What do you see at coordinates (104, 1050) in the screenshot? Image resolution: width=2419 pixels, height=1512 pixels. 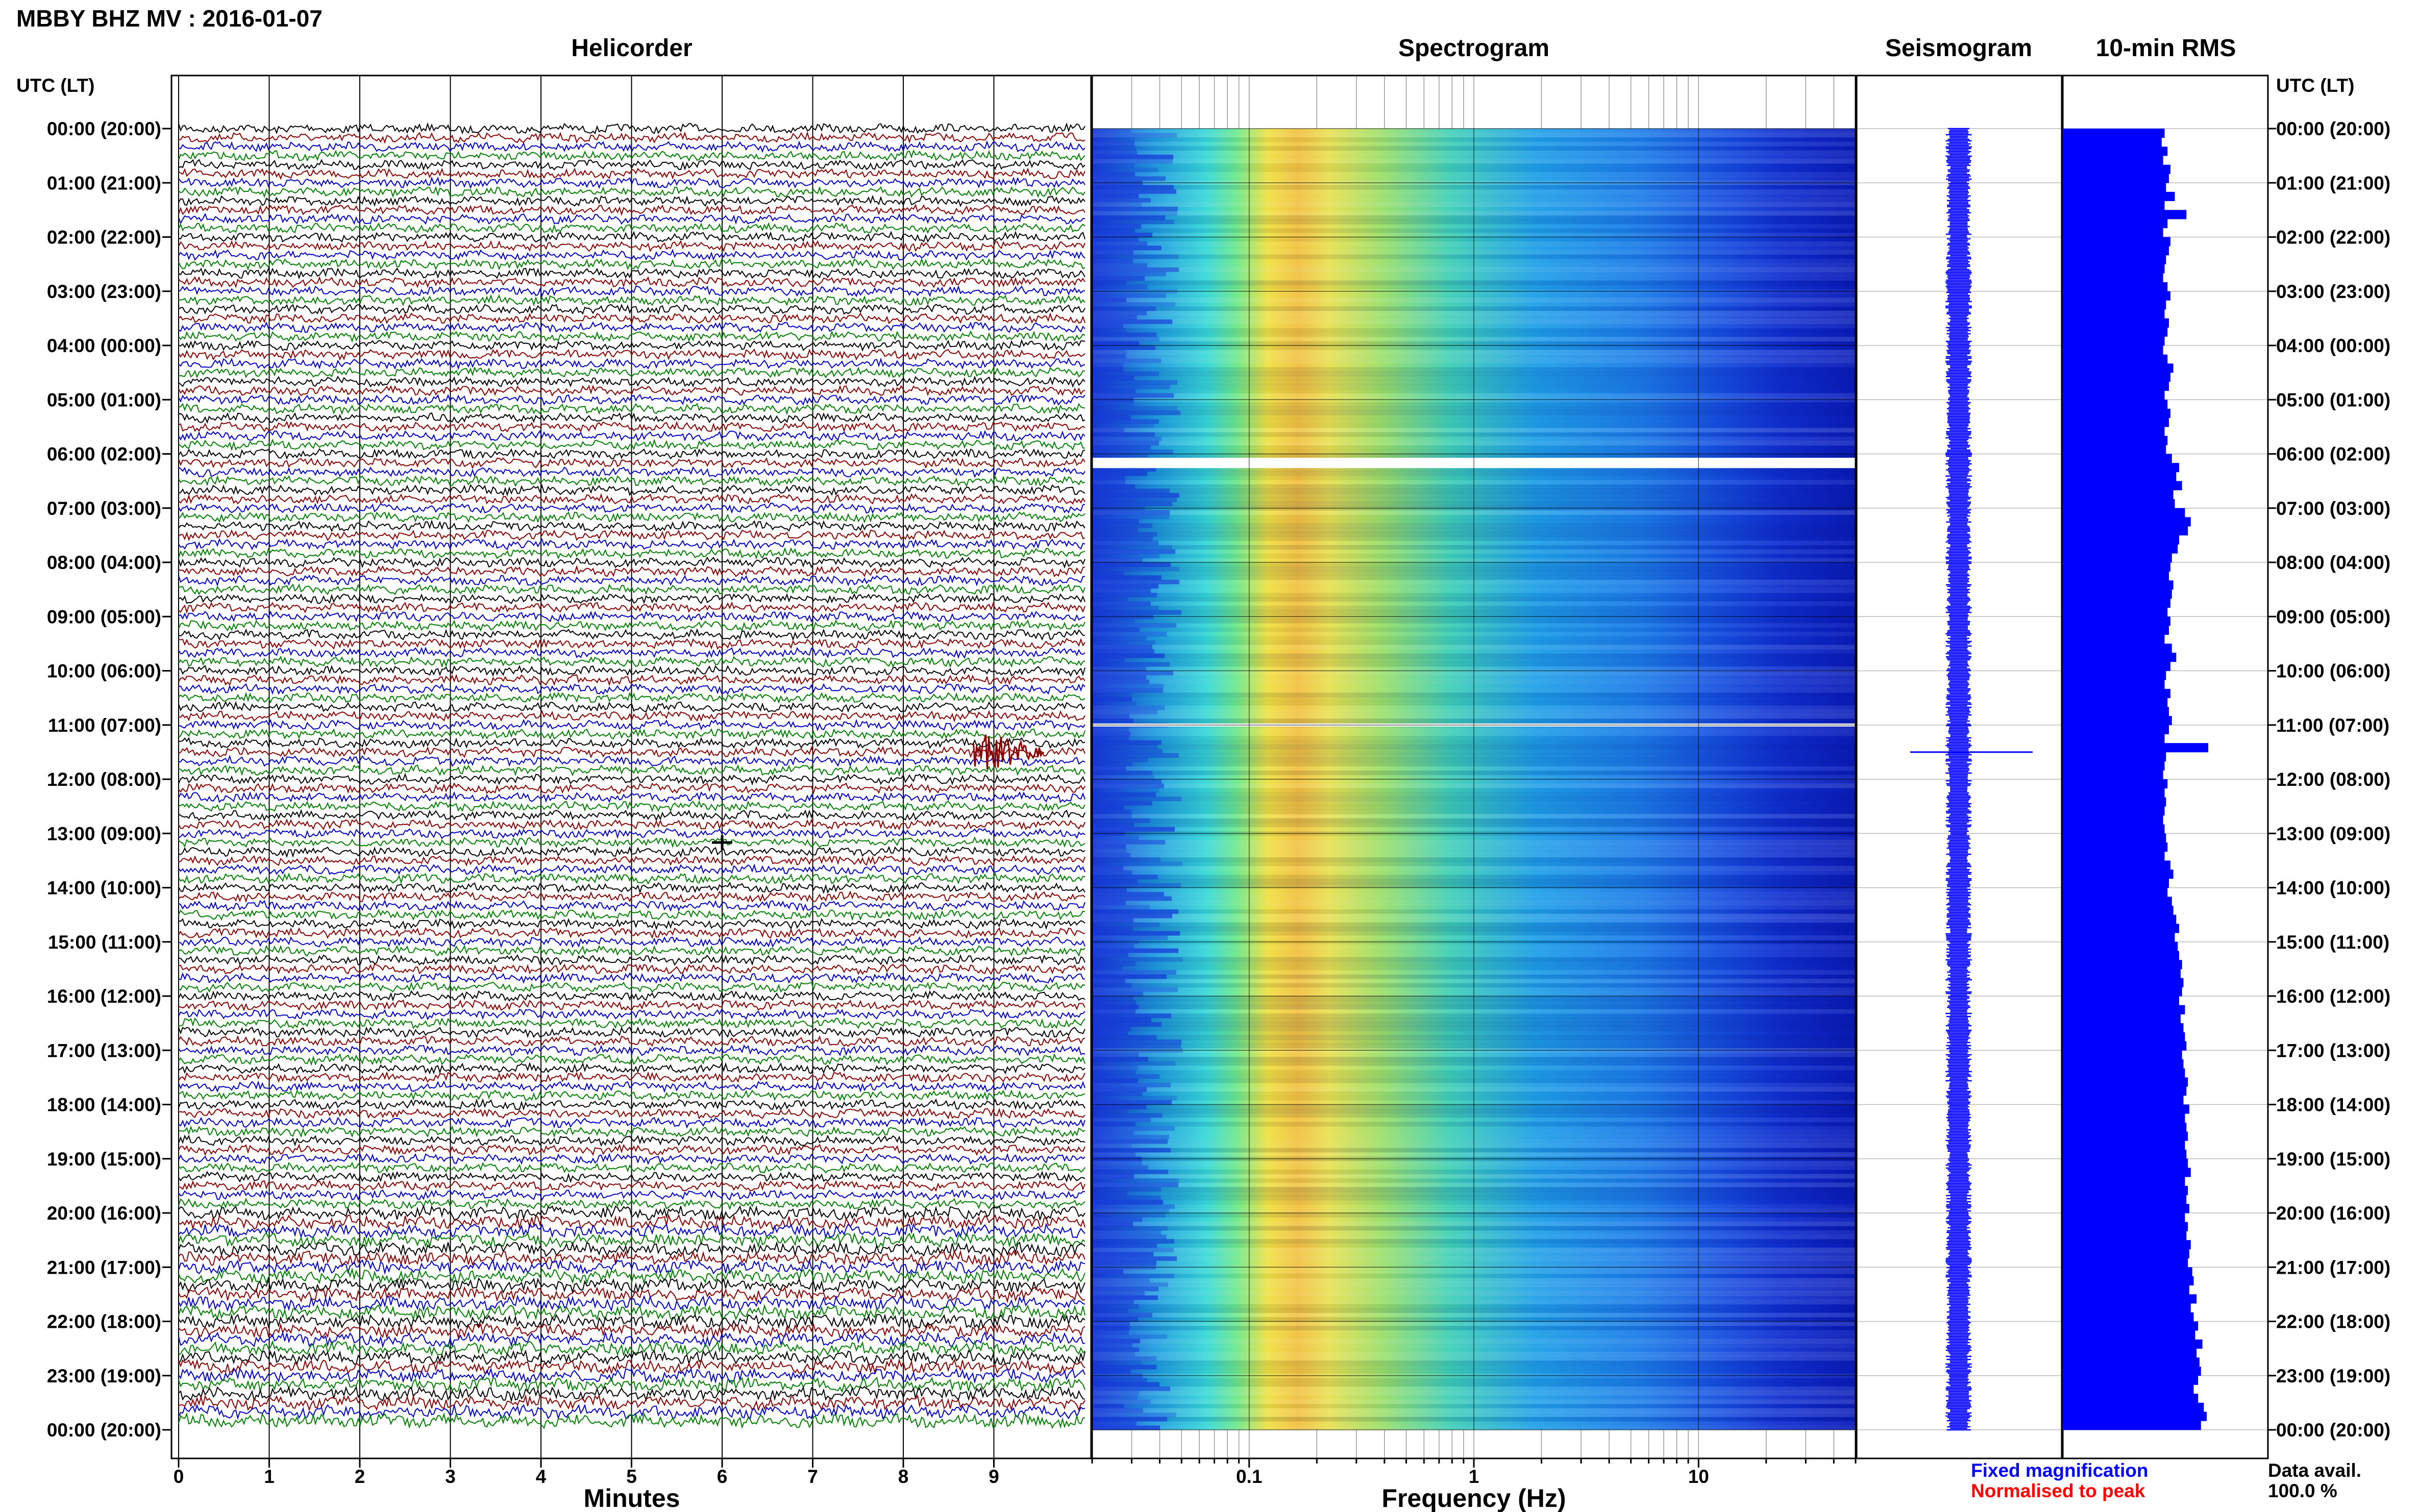 I see `hour-label-left: 17:00 (13:00)` at bounding box center [104, 1050].